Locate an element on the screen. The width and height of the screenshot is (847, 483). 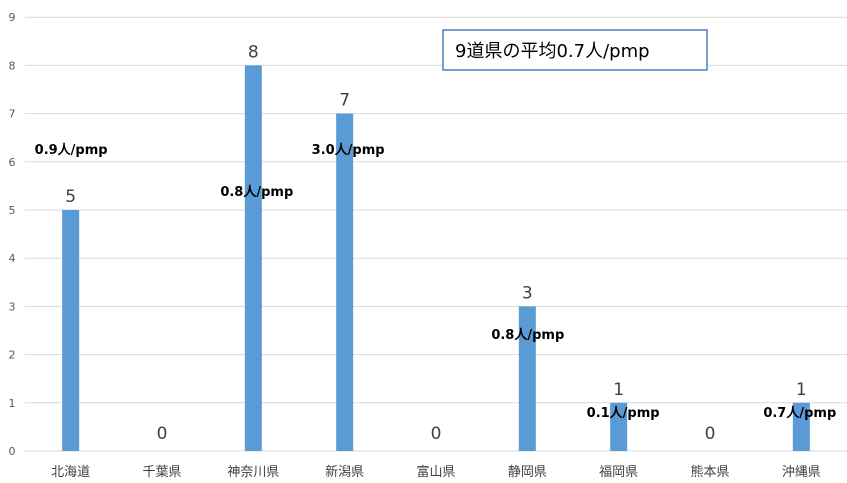
y-tick-label: 0 is located at coordinates (12, 451).